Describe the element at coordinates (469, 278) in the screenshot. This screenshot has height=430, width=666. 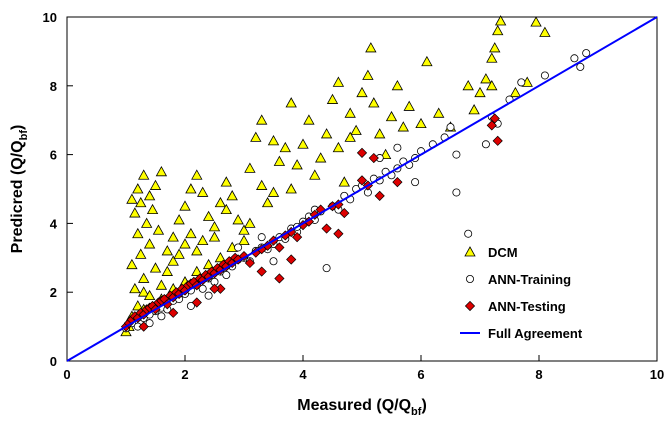
I see `legend-circle-marker` at that location.